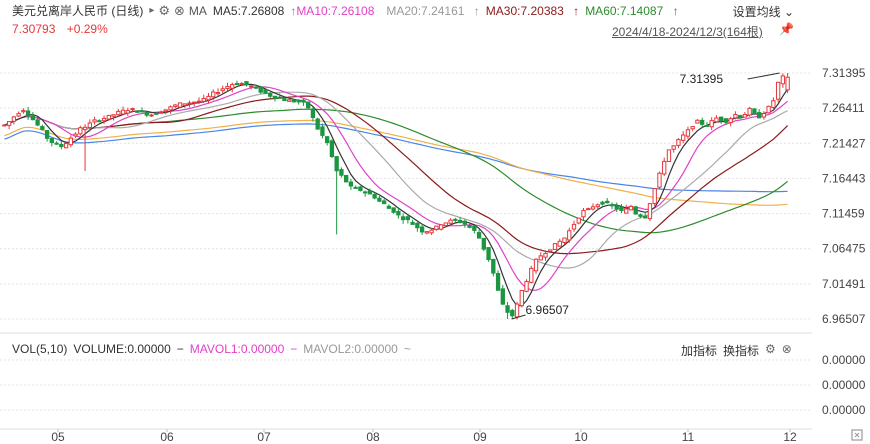 The height and width of the screenshot is (444, 870). Describe the element at coordinates (844, 178) in the screenshot. I see `y-tick-label: 7.16443` at that location.